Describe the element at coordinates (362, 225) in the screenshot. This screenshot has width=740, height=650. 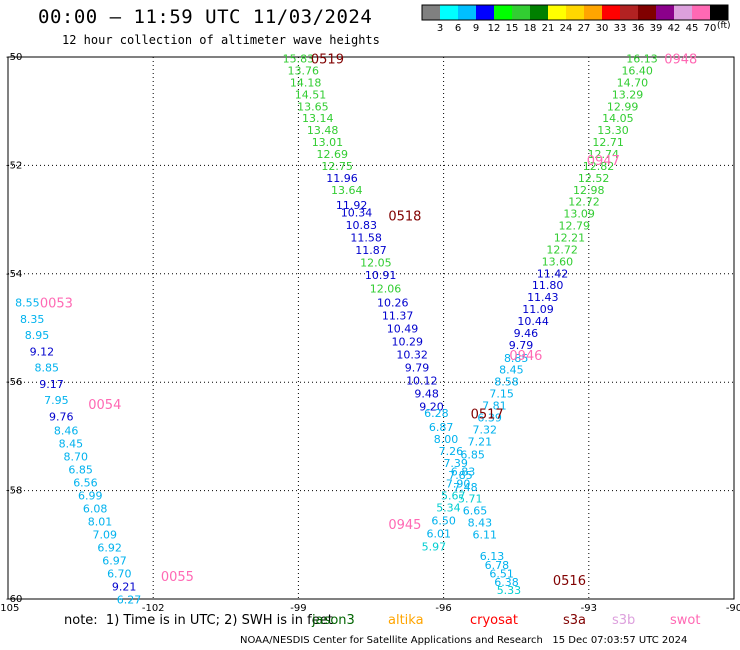
I see `swh-value-label: 10.83` at that location.